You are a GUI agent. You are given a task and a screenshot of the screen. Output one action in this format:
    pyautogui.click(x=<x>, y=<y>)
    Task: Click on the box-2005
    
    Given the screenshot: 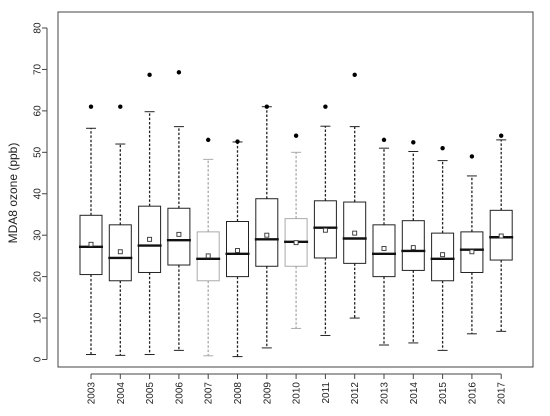 What is the action you would take?
    pyautogui.click(x=149, y=214)
    